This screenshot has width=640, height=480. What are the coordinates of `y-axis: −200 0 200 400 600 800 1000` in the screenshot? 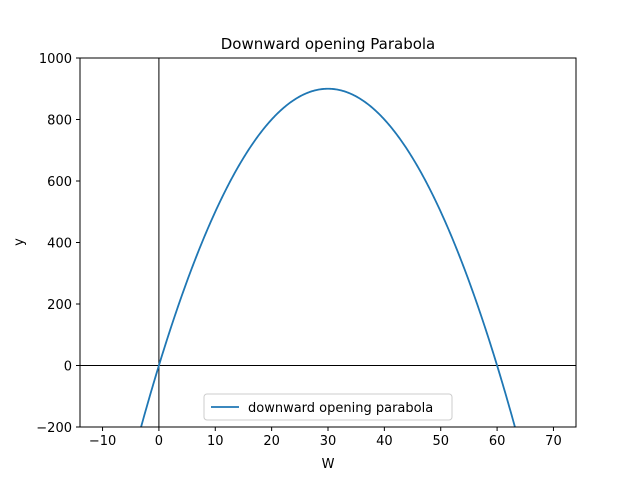 It's located at (58, 244).